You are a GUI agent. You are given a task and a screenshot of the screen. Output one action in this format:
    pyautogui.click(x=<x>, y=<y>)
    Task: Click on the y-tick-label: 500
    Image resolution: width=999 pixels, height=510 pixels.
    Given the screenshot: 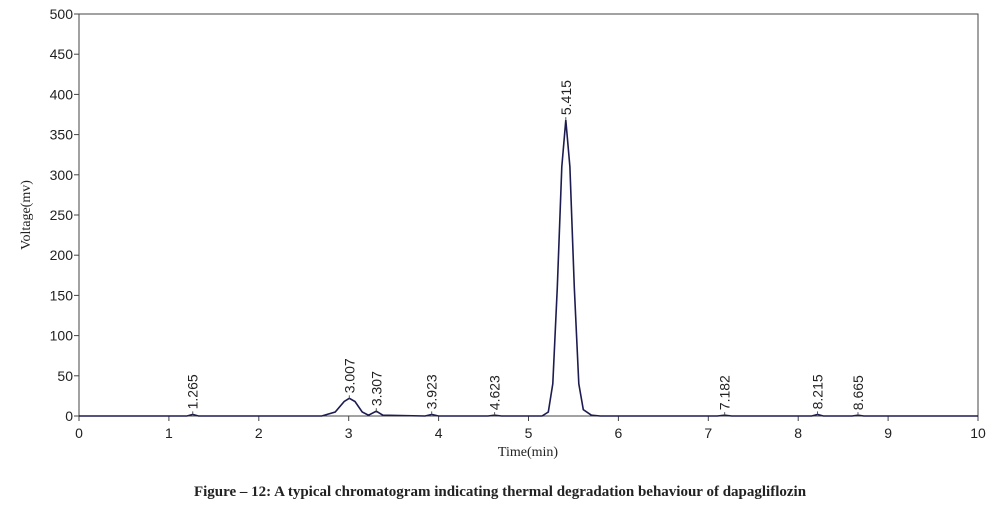 What is the action you would take?
    pyautogui.click(x=62, y=14)
    